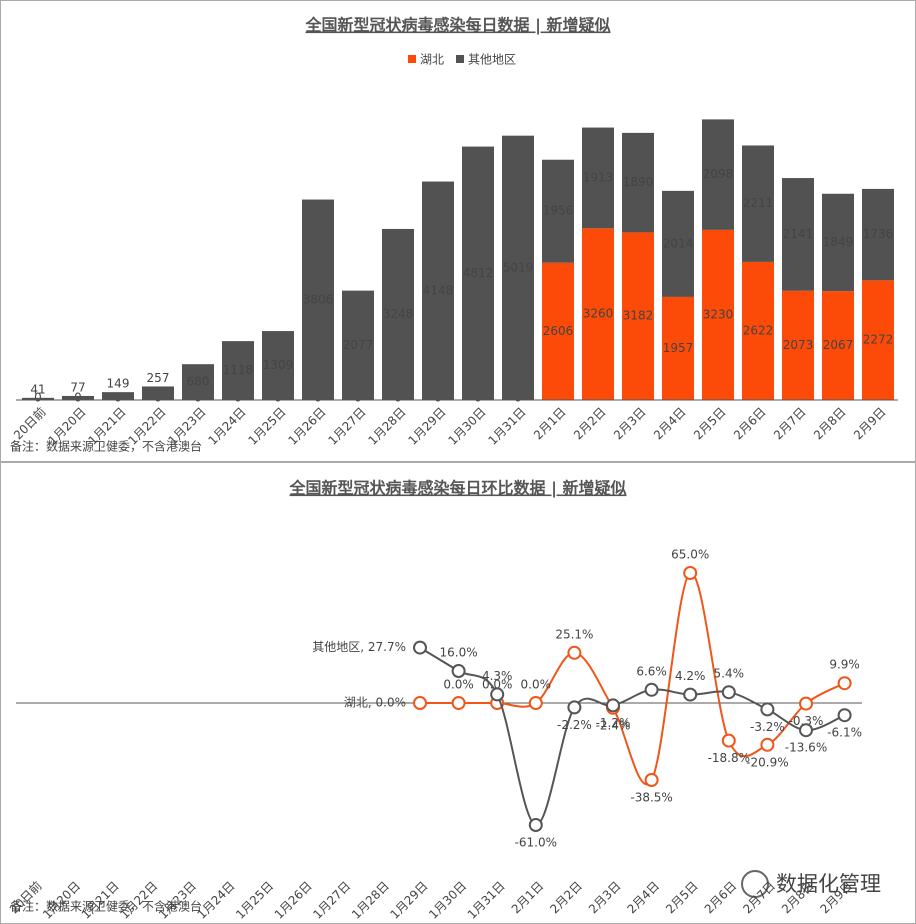 The image size is (916, 924). What do you see at coordinates (574, 725) in the screenshot?
I see `data-label: -2.2%` at bounding box center [574, 725].